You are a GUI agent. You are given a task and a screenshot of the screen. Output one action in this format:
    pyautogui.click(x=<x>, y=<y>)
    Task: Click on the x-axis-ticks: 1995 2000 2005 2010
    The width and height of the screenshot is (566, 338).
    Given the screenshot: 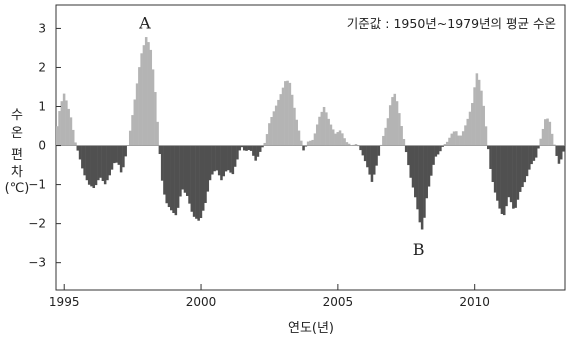 What is the action you would take?
    pyautogui.click(x=269, y=296)
    